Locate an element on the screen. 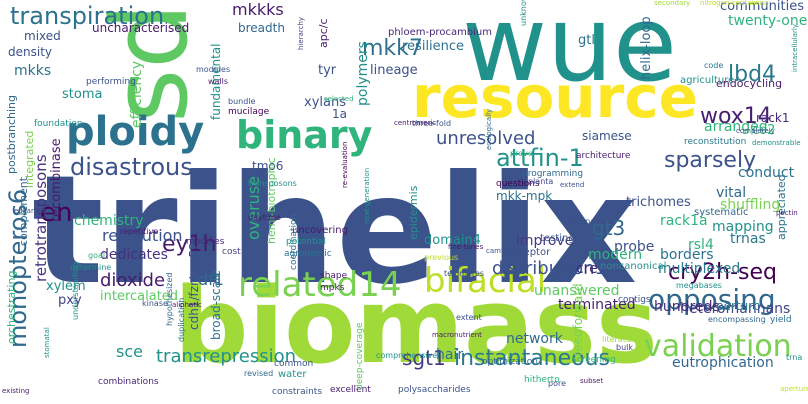 The height and width of the screenshot is (404, 808). word-architecture: architecture is located at coordinates (603, 156).